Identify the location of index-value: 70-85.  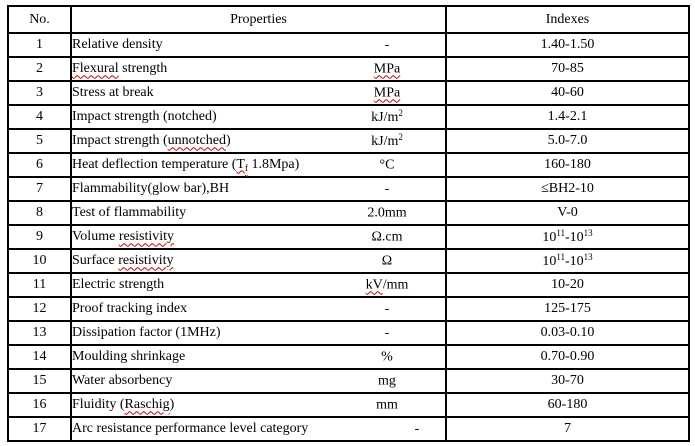
(567, 69).